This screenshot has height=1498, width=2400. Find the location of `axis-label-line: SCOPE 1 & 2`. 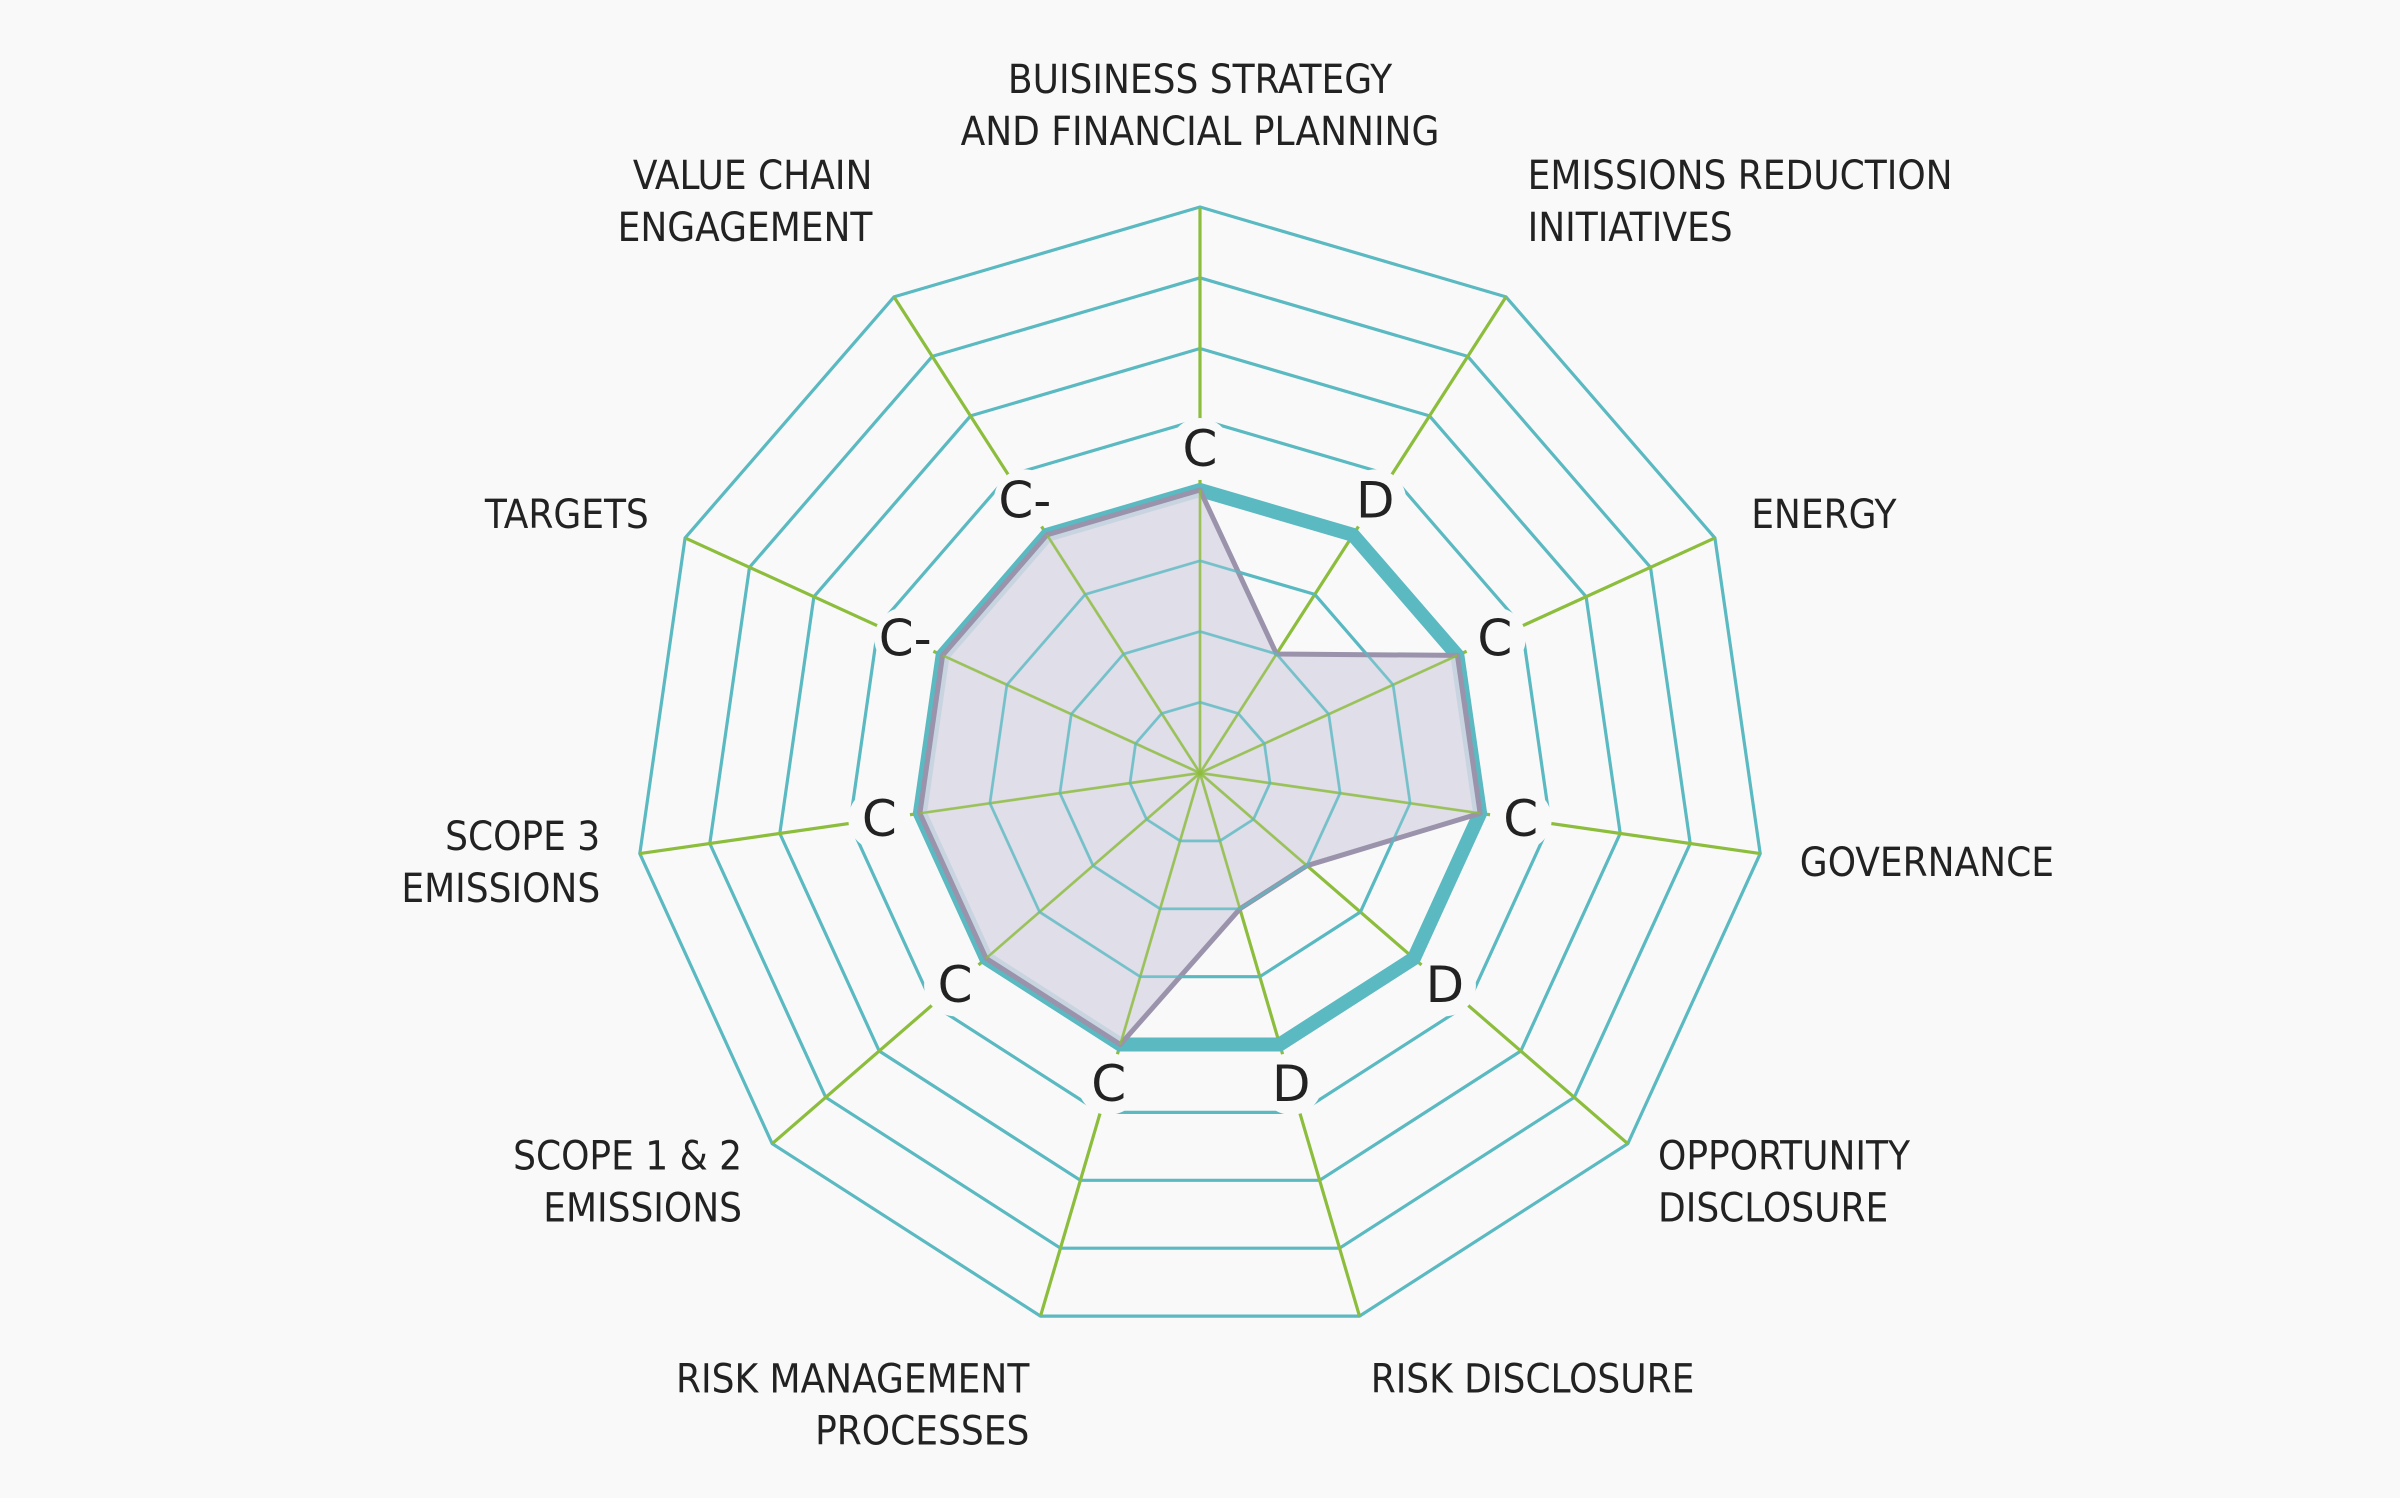

axis-label-line: SCOPE 1 & 2 is located at coordinates (627, 1157).